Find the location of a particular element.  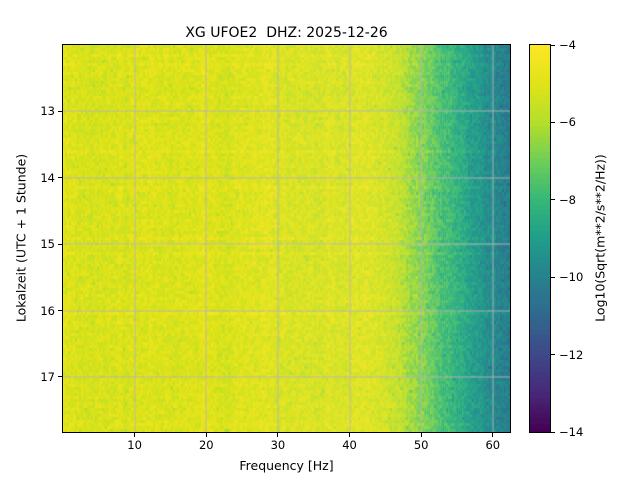

colorbar is located at coordinates (540, 238).